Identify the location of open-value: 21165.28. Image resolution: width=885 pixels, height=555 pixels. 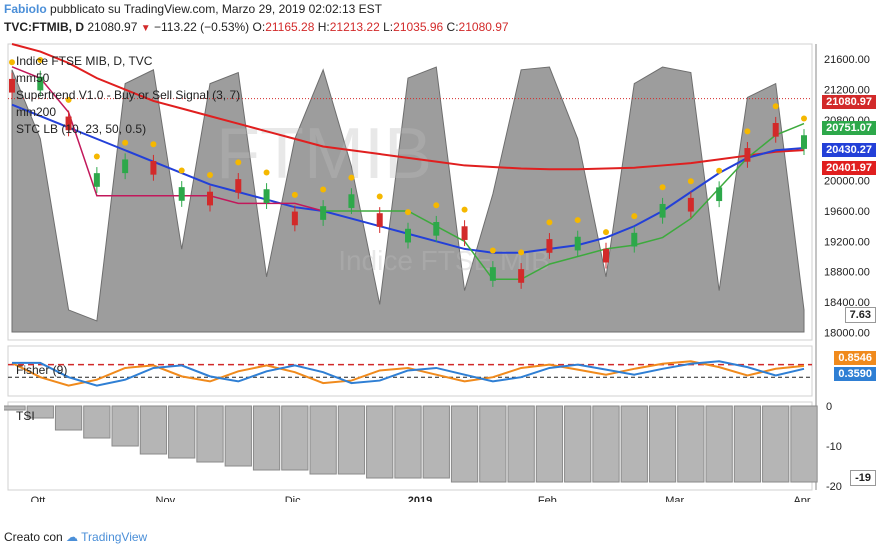
(290, 27).